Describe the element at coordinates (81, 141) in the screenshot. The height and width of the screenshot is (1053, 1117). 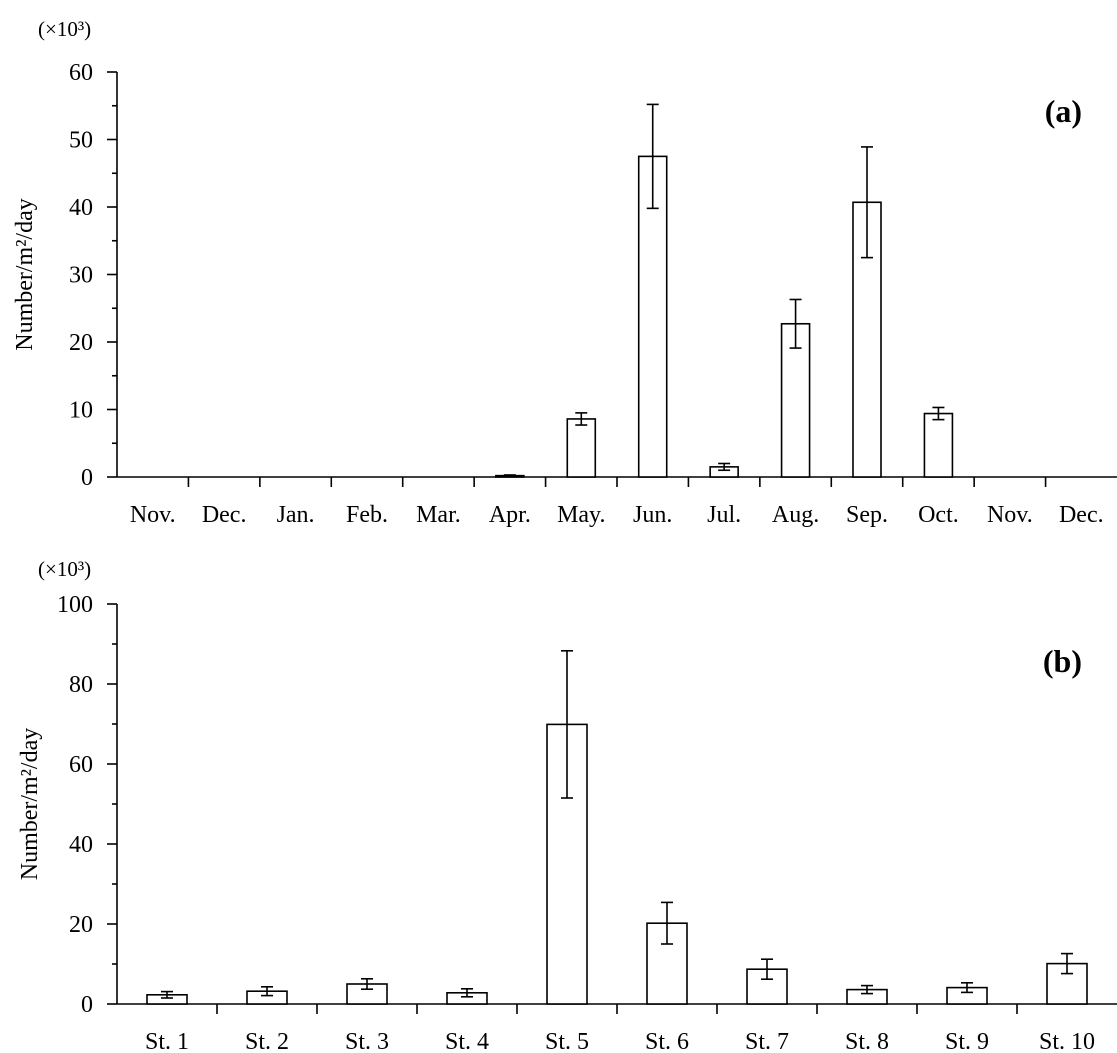
I see `y-tick-label: 50` at that location.